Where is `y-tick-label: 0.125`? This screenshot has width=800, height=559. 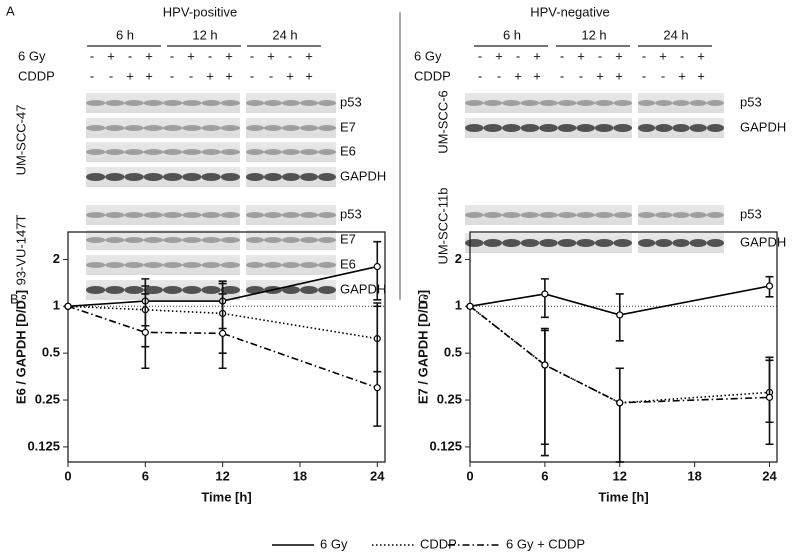 y-tick-label: 0.125 is located at coordinates (43, 445).